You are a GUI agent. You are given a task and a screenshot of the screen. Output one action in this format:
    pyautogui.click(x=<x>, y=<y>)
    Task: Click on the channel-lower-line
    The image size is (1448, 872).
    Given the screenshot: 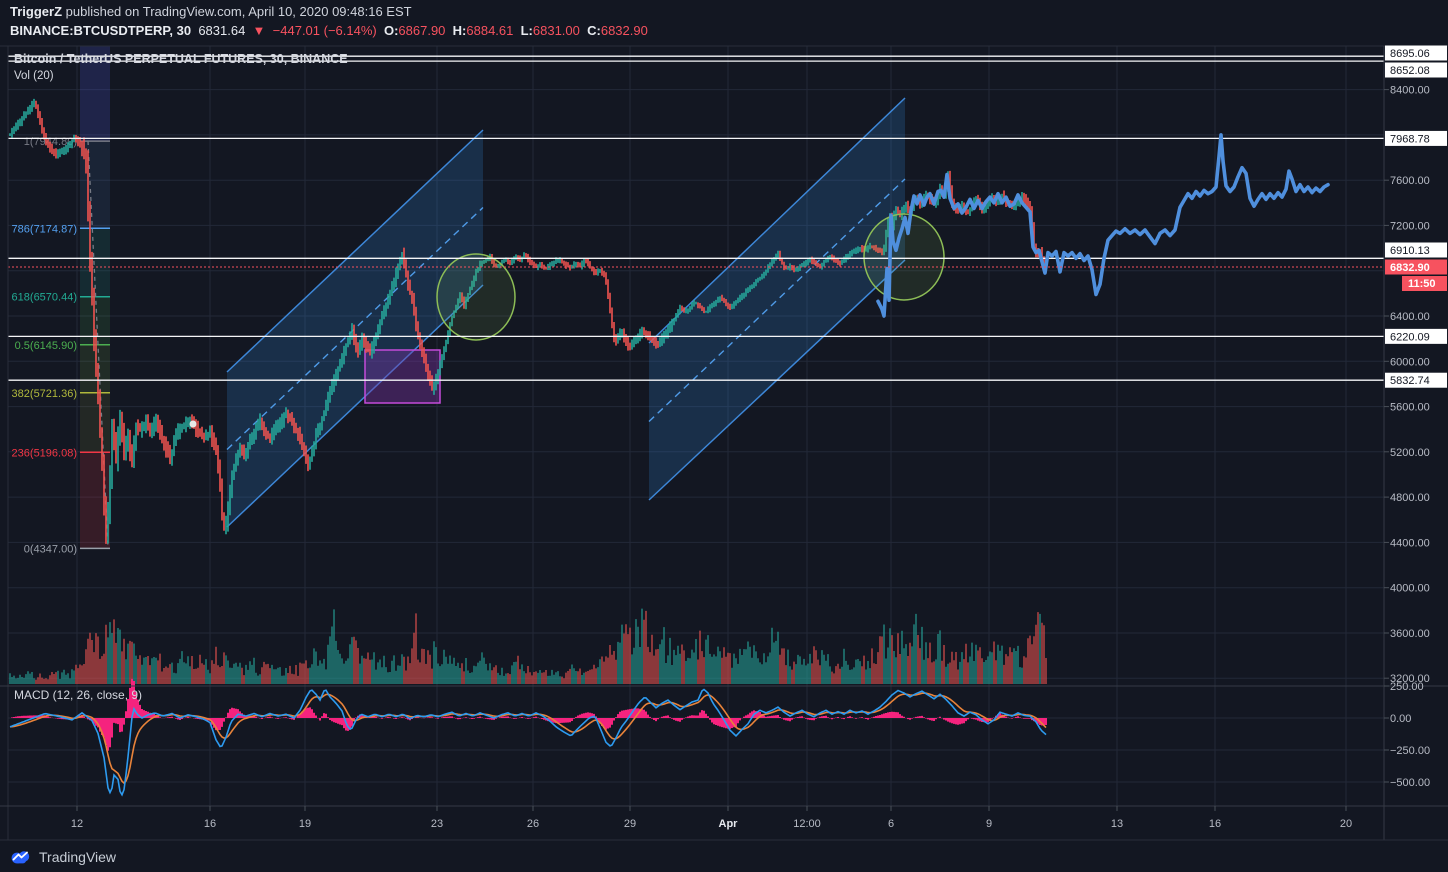 What is the action you would take?
    pyautogui.click(x=355, y=406)
    